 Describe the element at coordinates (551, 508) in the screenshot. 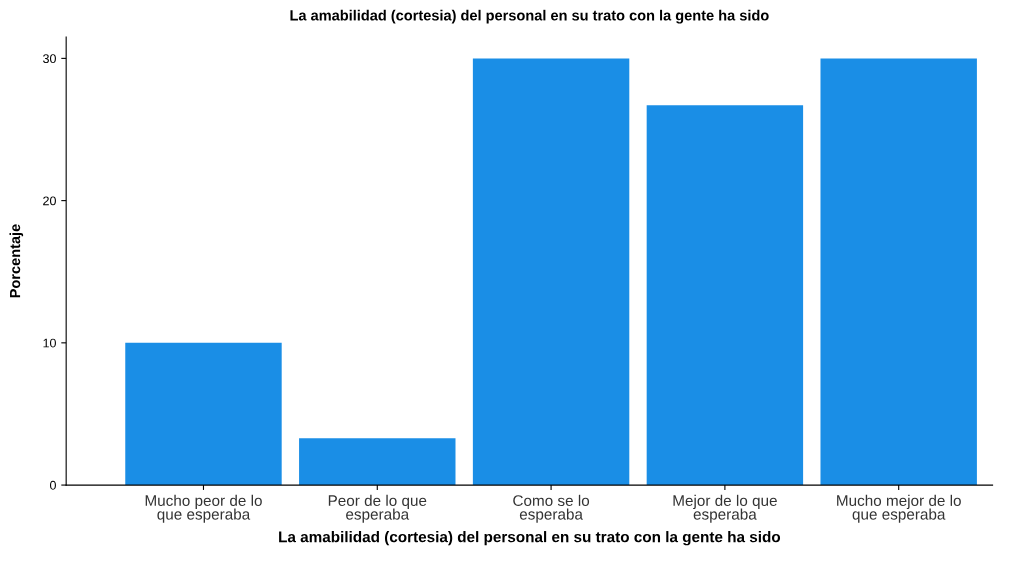

I see `x-tick-label: Como se lo esperaba` at that location.